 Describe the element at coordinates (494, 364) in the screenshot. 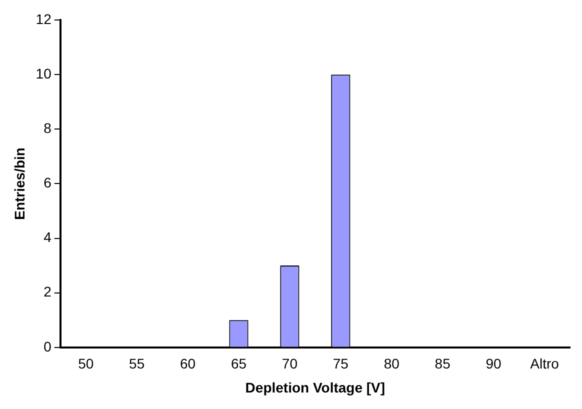

I see `x-tick-label: 90` at that location.